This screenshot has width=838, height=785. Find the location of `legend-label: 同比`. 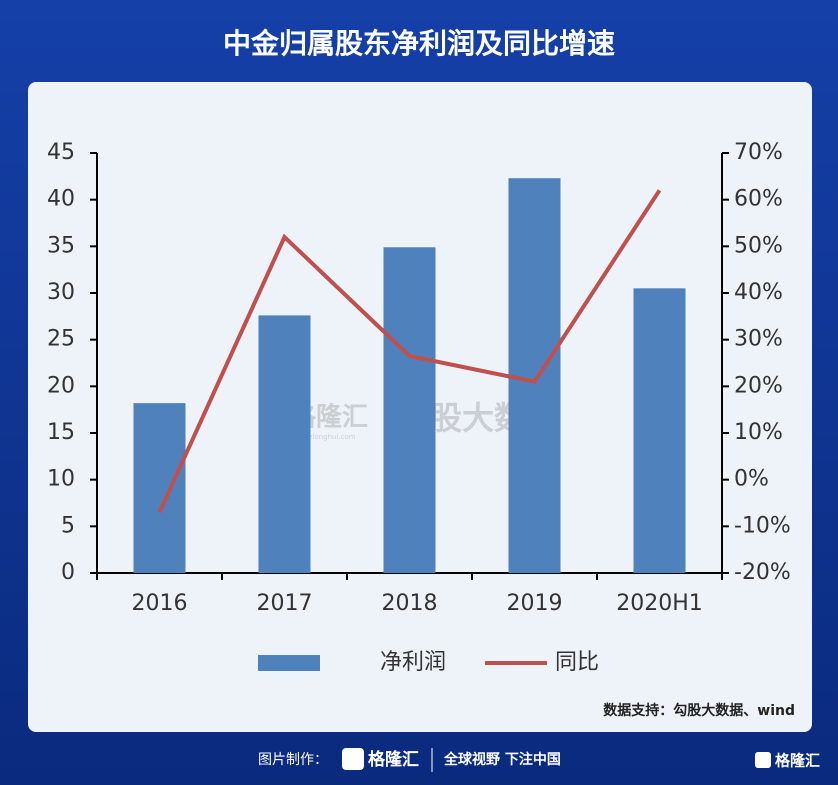

legend-label: 同比 is located at coordinates (577, 662).